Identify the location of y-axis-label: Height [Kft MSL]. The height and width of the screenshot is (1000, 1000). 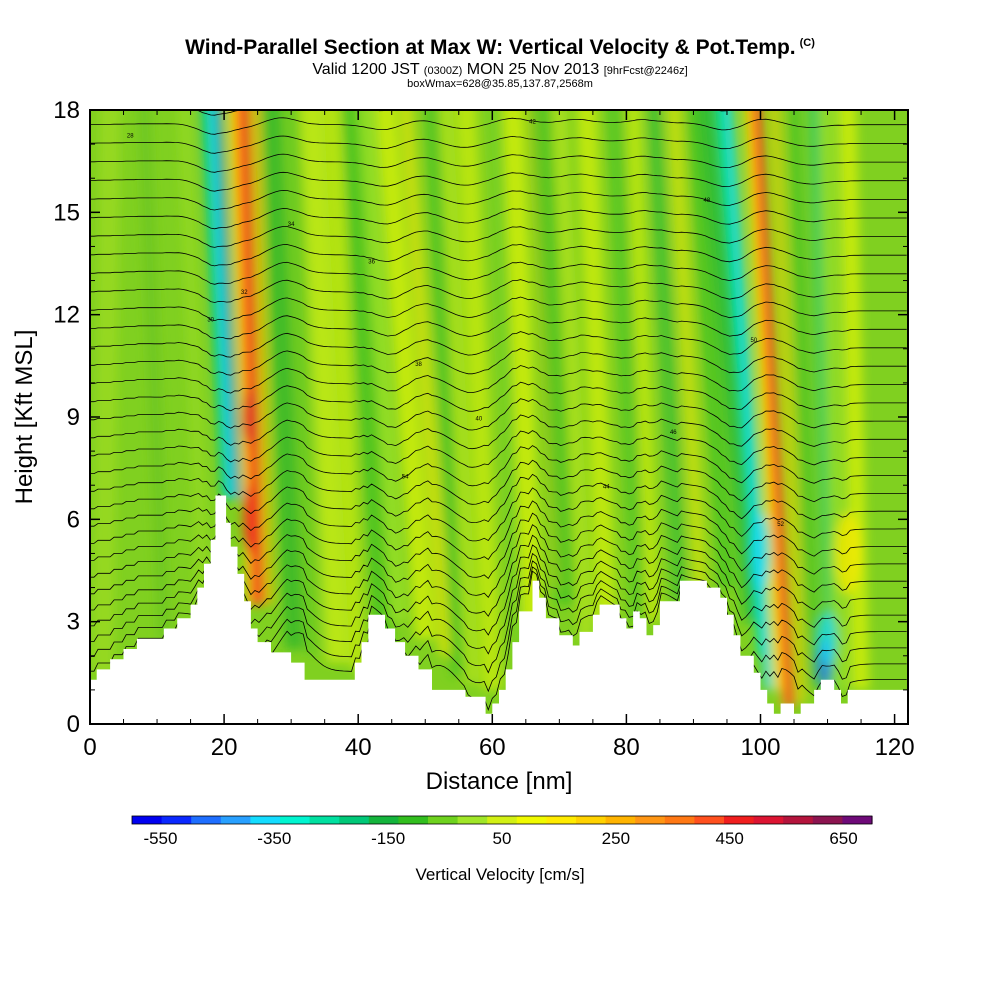
(24, 417).